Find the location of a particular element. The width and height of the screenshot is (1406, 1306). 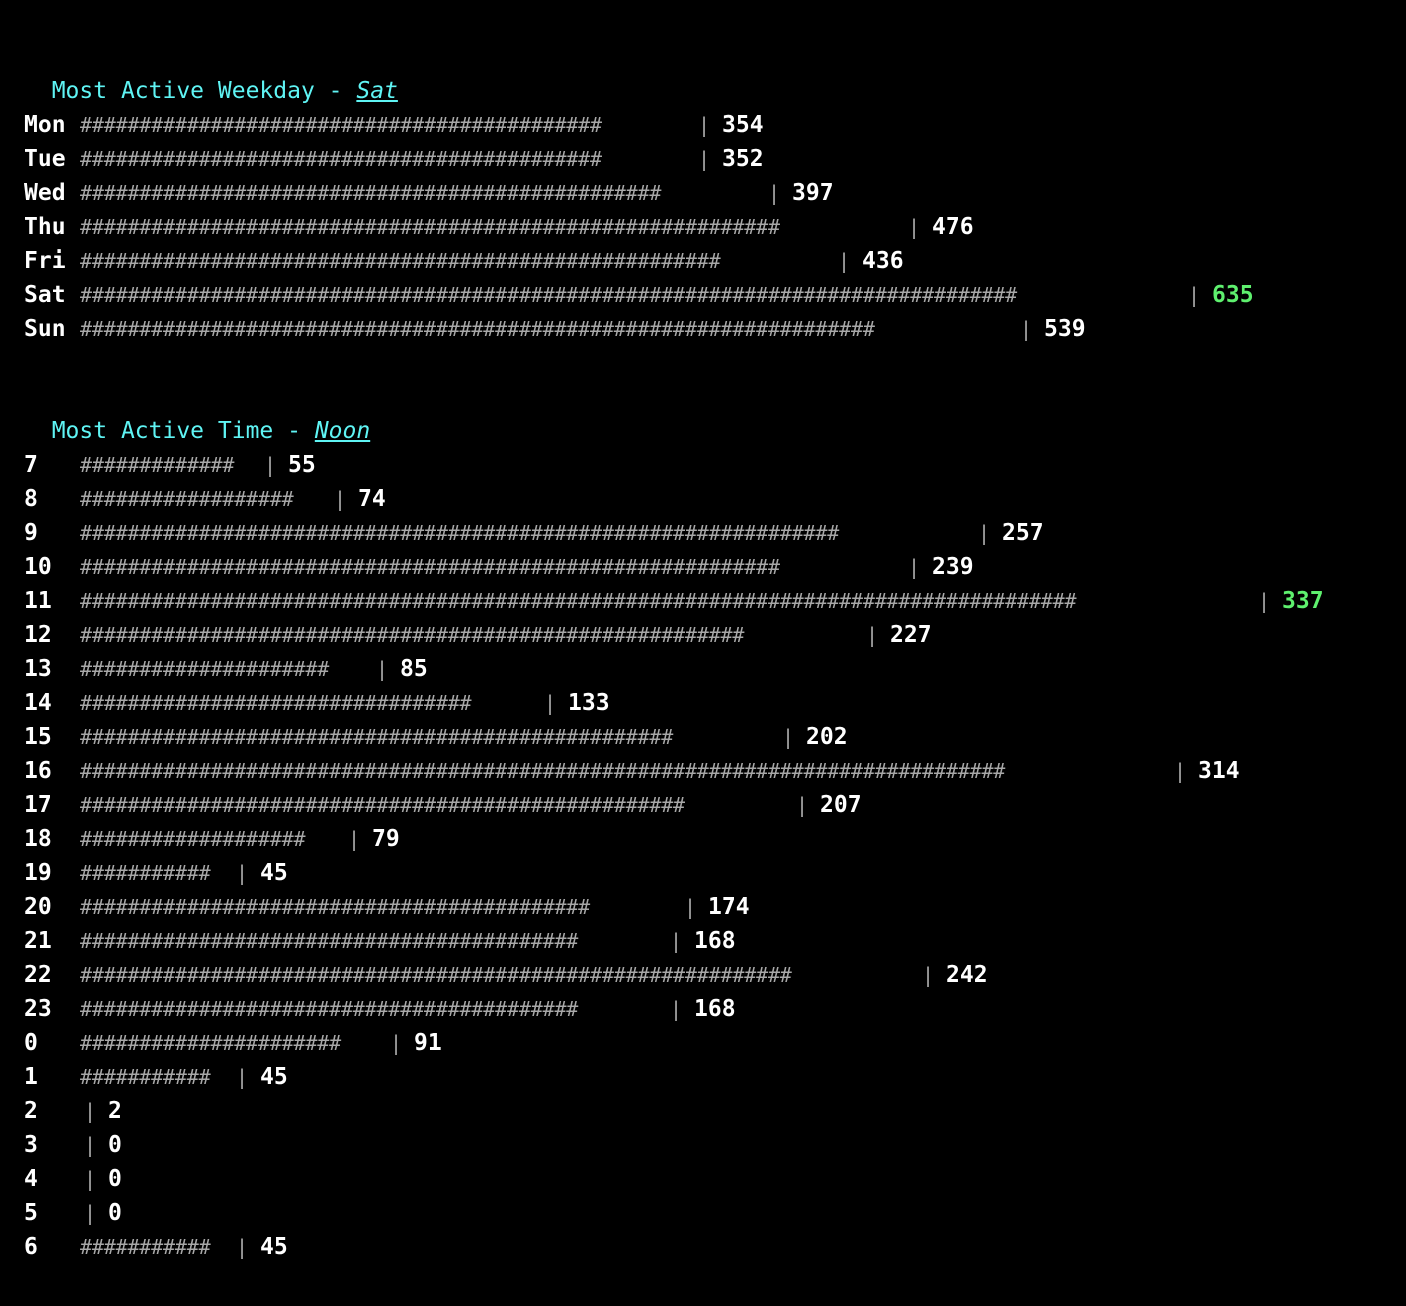

hour-label: 16 is located at coordinates (38, 771).